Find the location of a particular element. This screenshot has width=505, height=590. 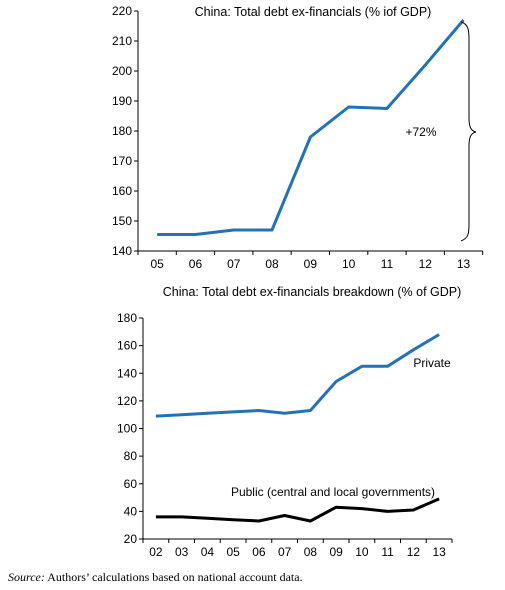

y-tick-label: 20 is located at coordinates (131, 539).